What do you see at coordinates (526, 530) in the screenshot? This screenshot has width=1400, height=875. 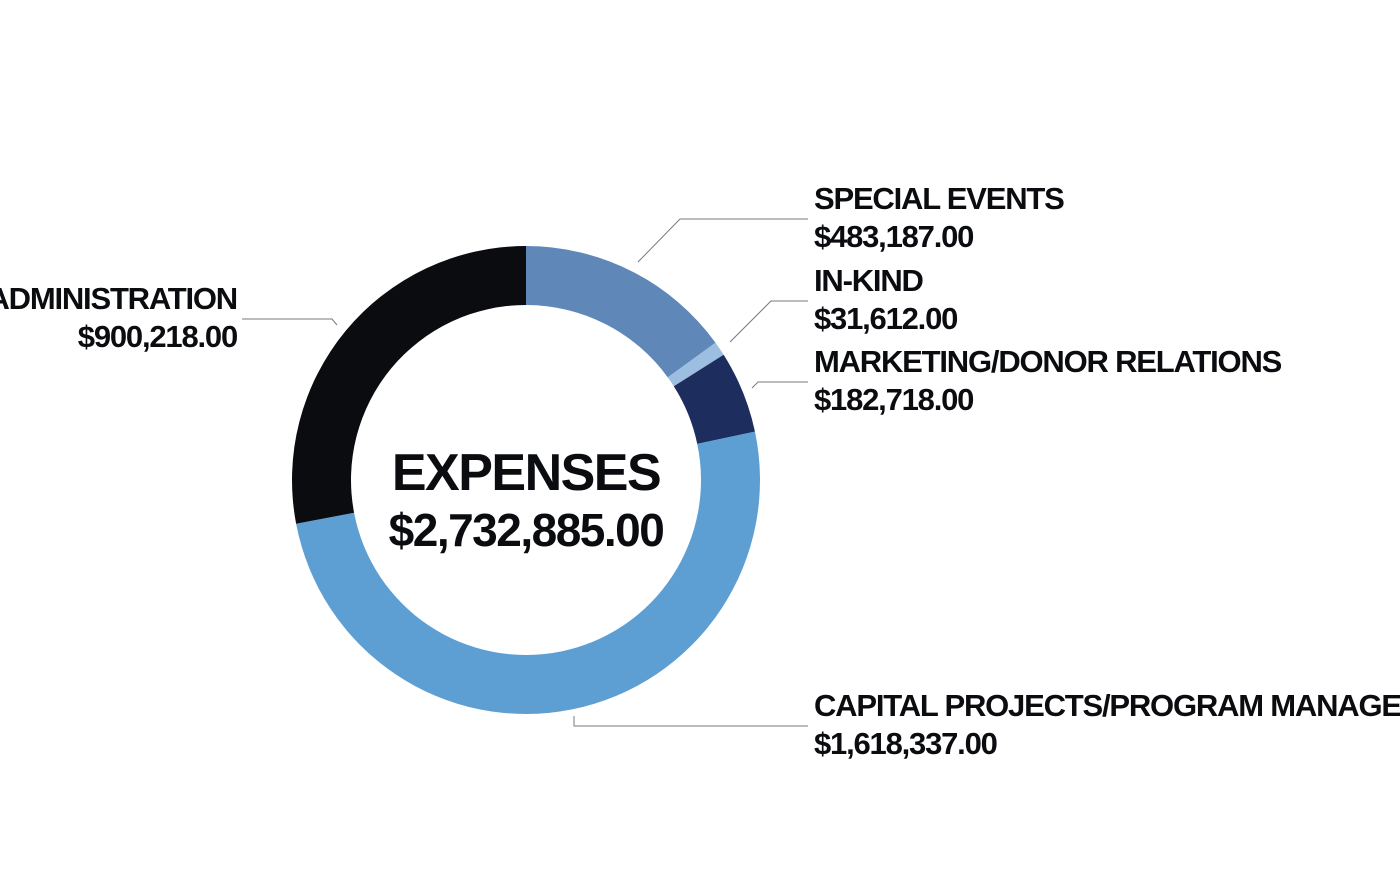 I see `chart-total: $2,732,885.00` at bounding box center [526, 530].